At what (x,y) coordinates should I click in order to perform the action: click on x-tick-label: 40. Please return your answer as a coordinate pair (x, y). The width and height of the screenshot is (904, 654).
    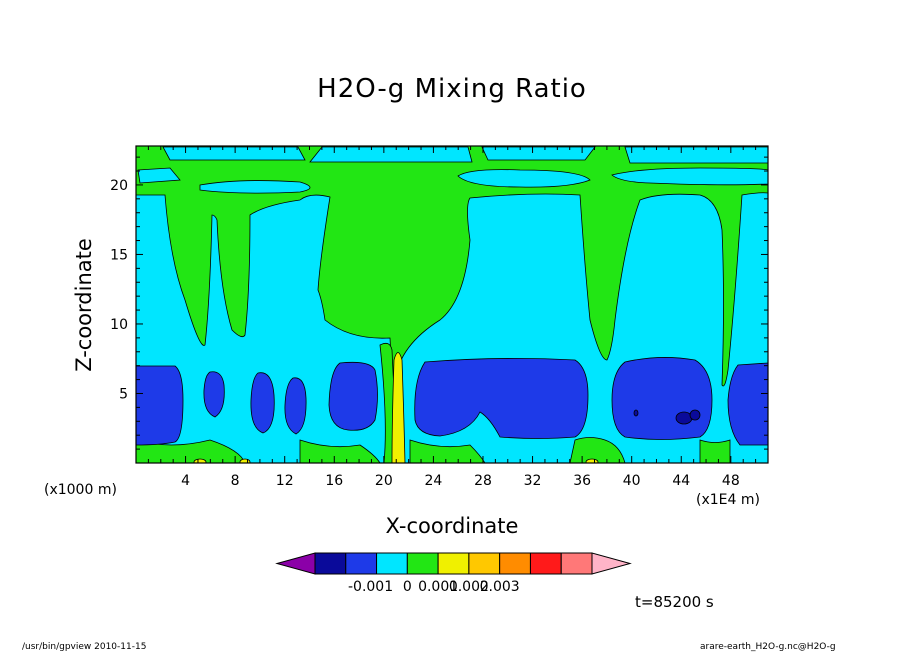
    Looking at the image, I should click on (632, 481).